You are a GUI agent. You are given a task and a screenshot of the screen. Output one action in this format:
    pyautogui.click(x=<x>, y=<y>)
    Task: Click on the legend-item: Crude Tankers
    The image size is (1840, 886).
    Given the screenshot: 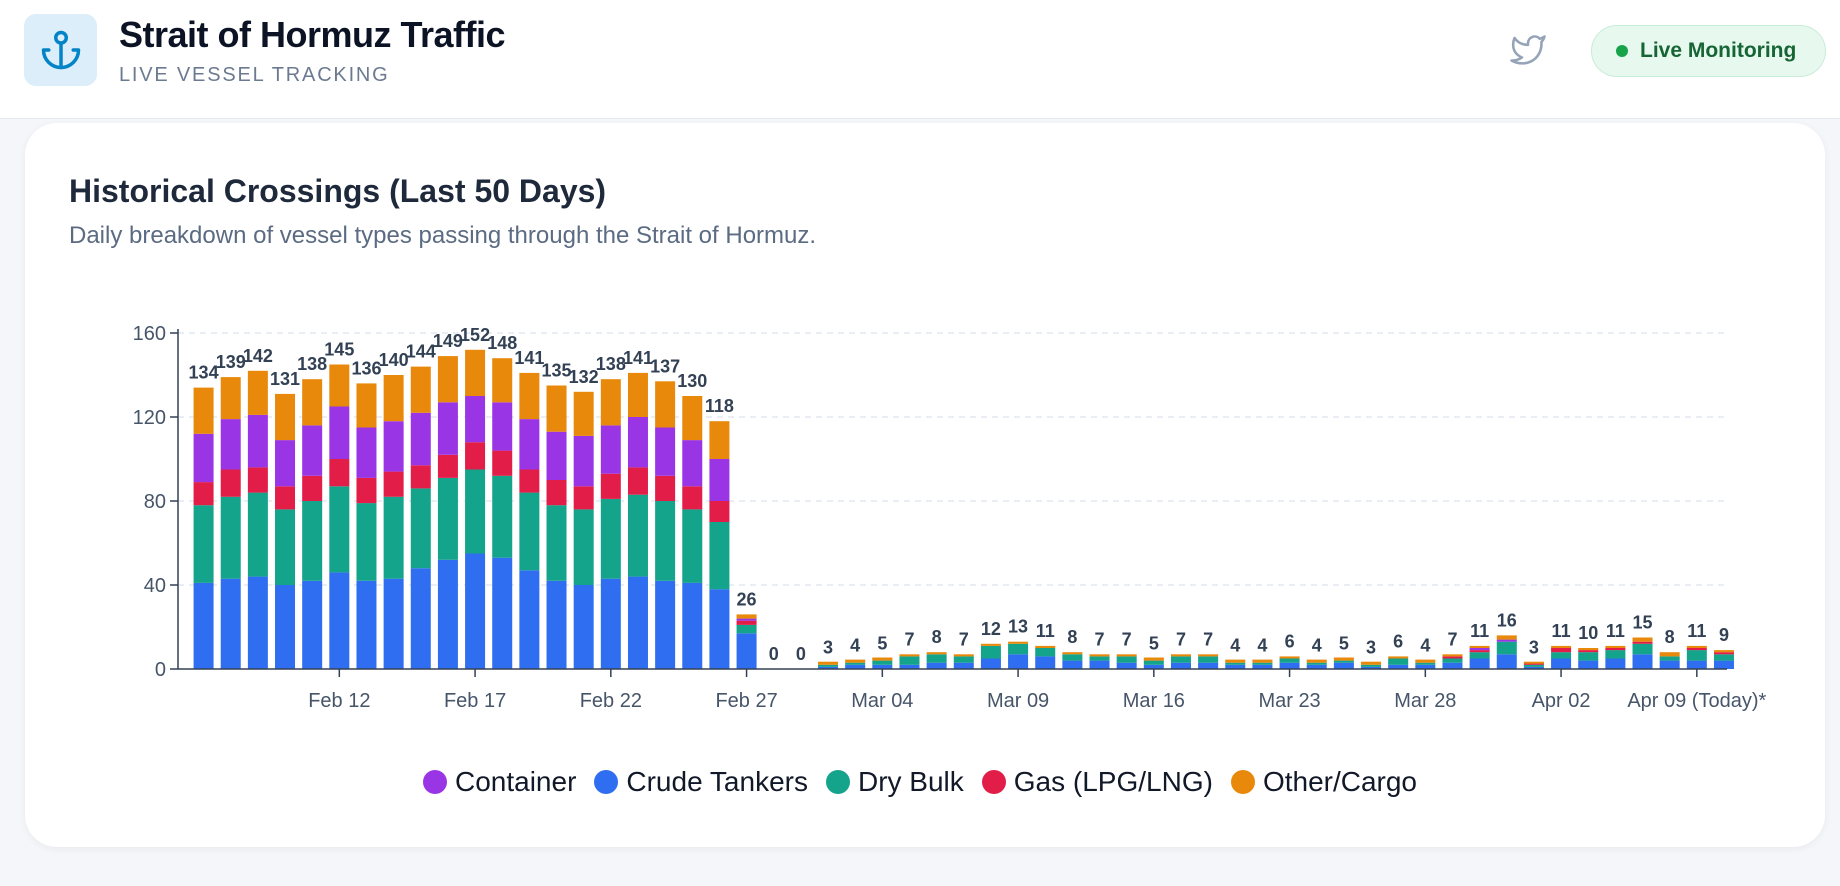 What is the action you would take?
    pyautogui.click(x=701, y=782)
    